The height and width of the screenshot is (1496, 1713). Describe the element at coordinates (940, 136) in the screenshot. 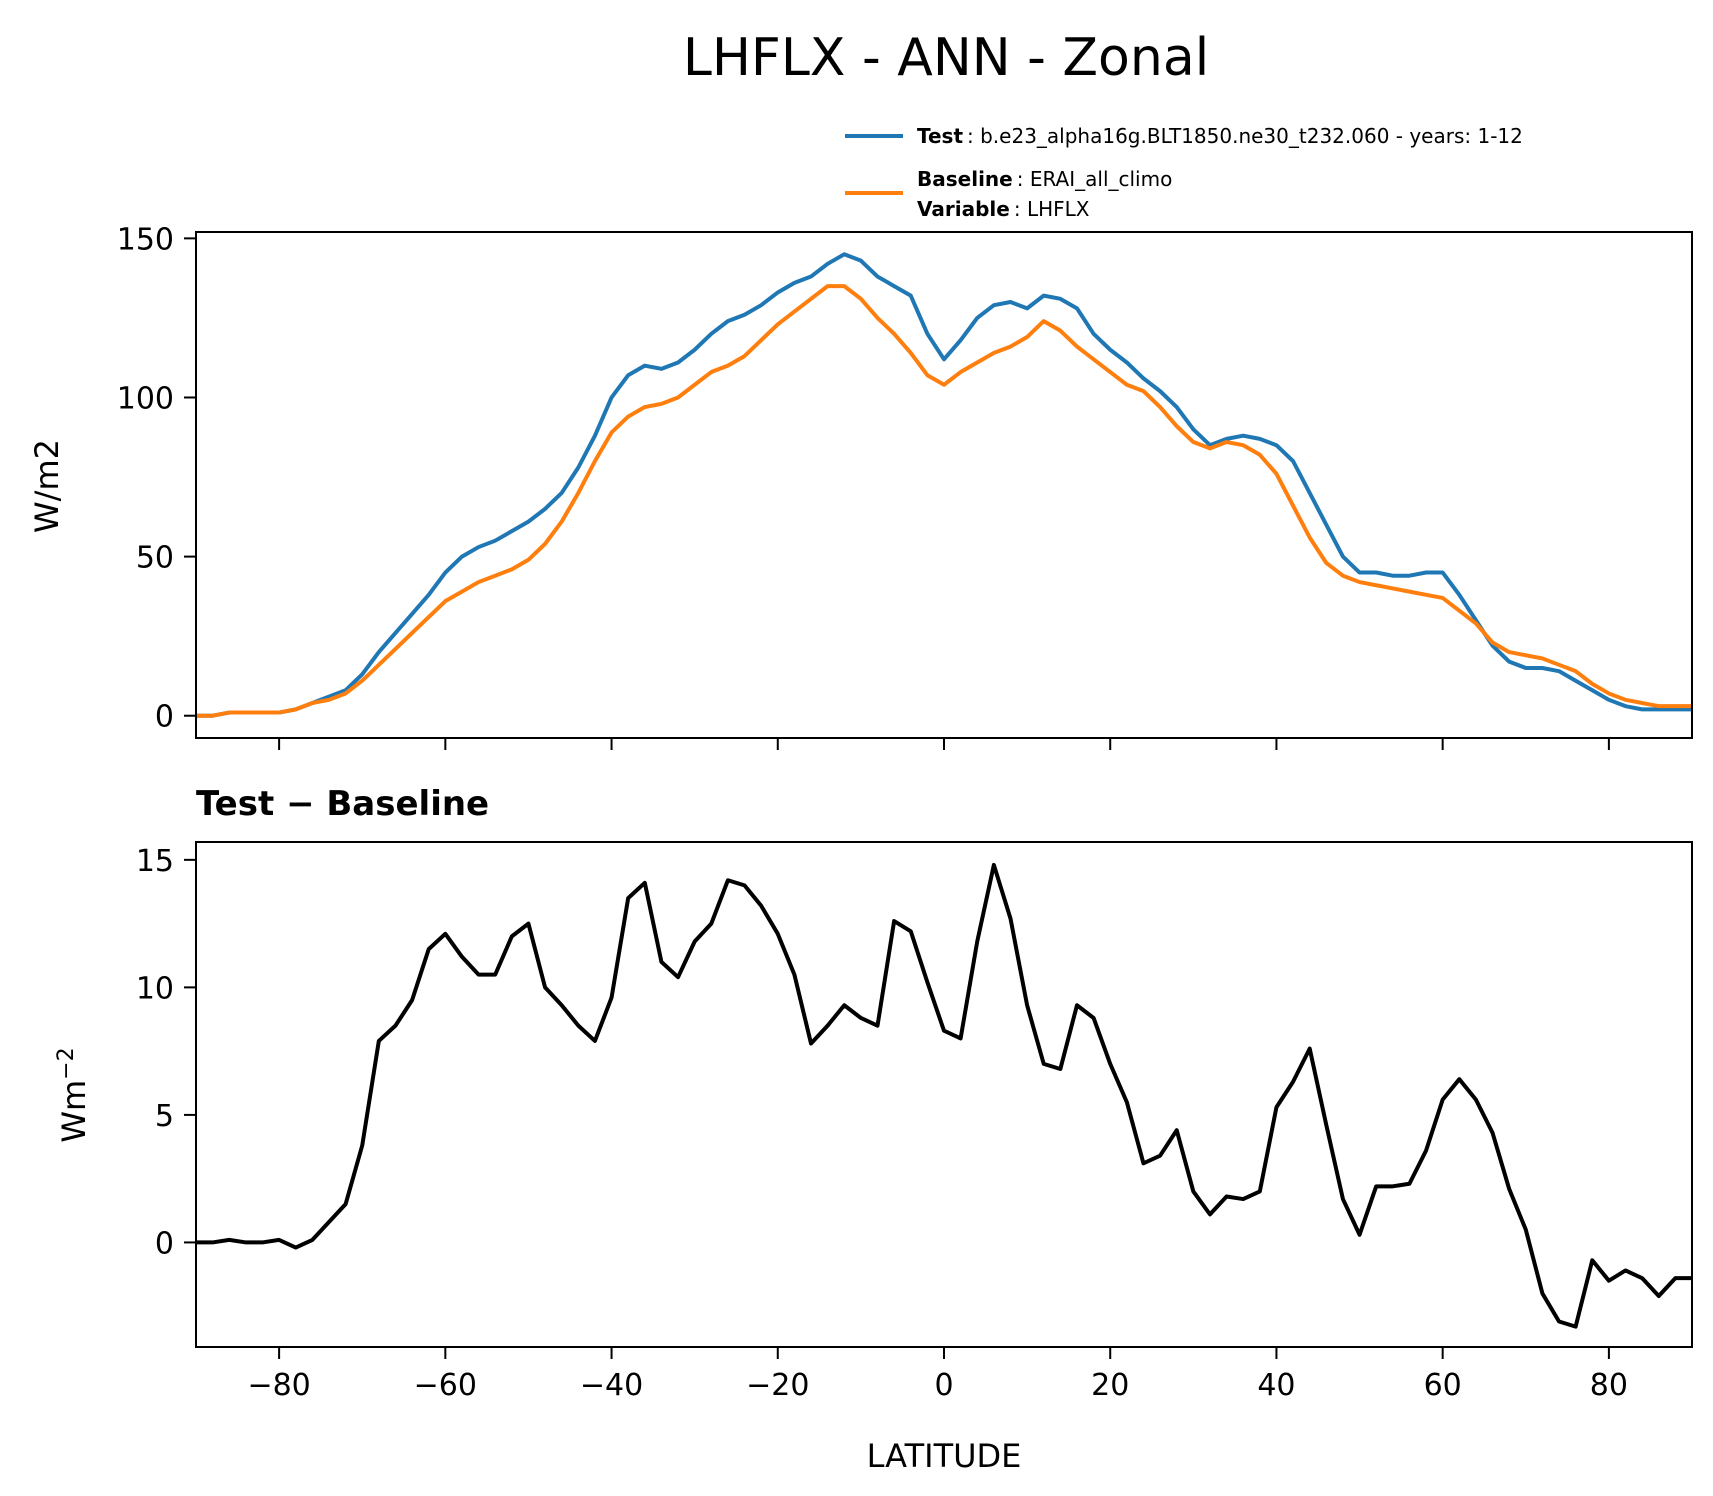

I see `legend-key-test: Test` at that location.